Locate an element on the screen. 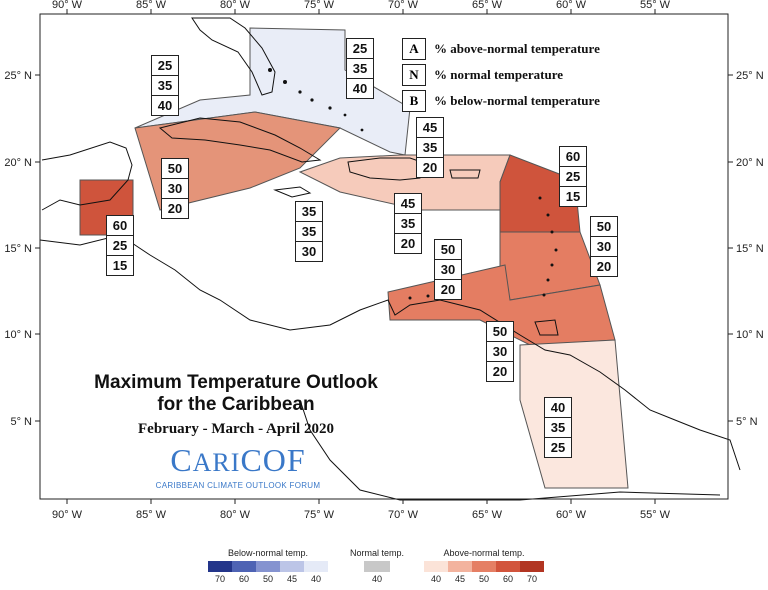 The width and height of the screenshot is (768, 590). prob-box-hispaniola-pr: 45 35 20 is located at coordinates (430, 147).